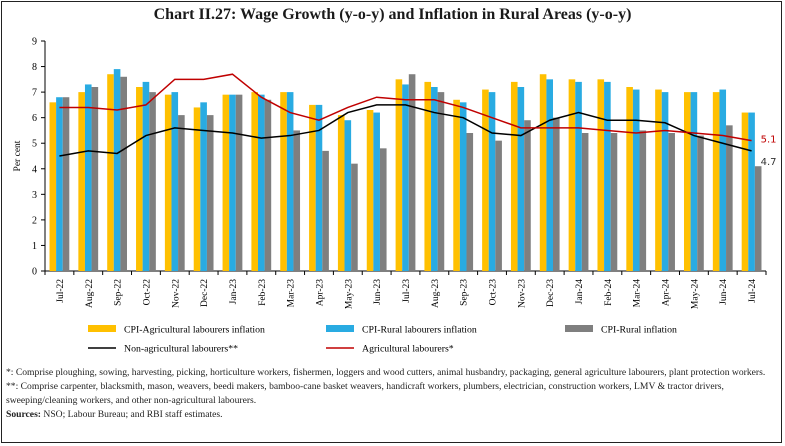  I want to click on x-tick-label: Jan-24, so click(580, 292).